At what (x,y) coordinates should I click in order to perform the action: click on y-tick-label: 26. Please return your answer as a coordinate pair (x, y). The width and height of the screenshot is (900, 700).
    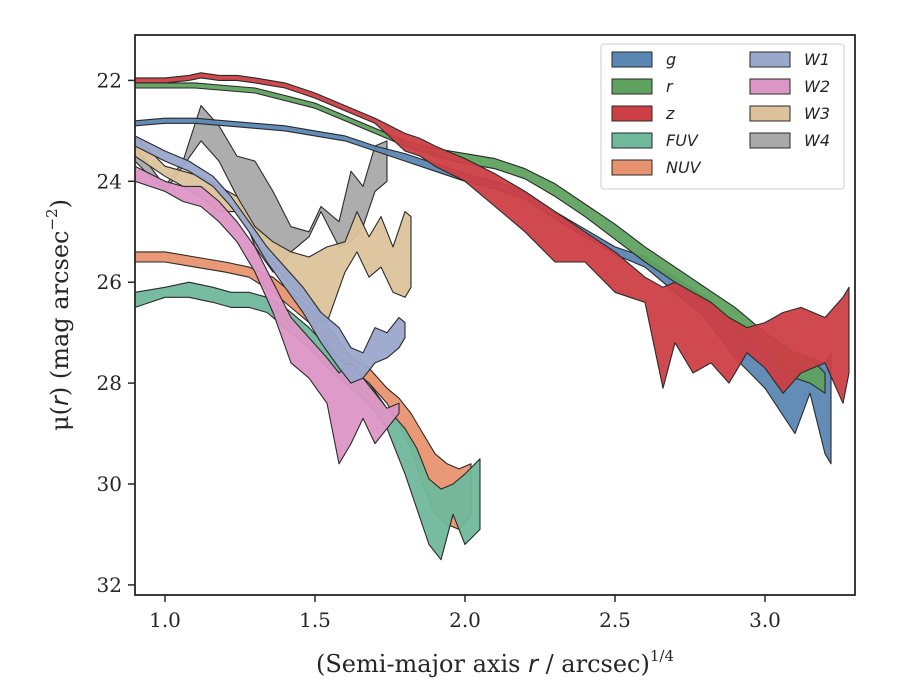
    Looking at the image, I should click on (109, 282).